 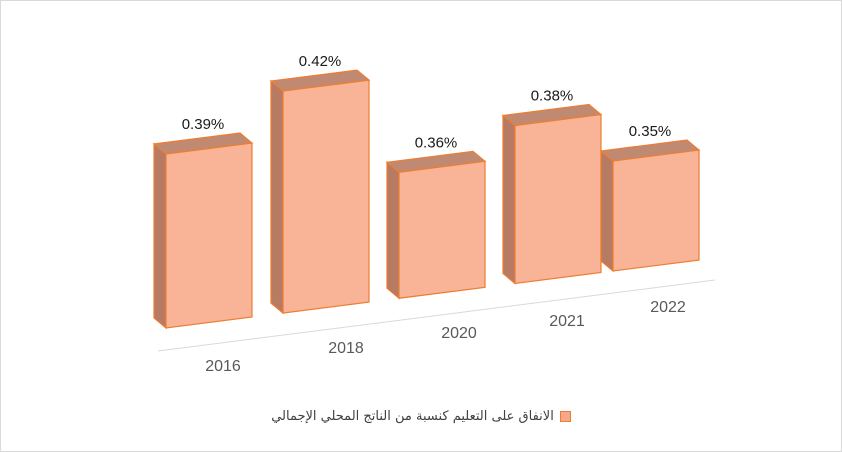 I want to click on x-tick-label-2022: 2022, so click(x=668, y=307).